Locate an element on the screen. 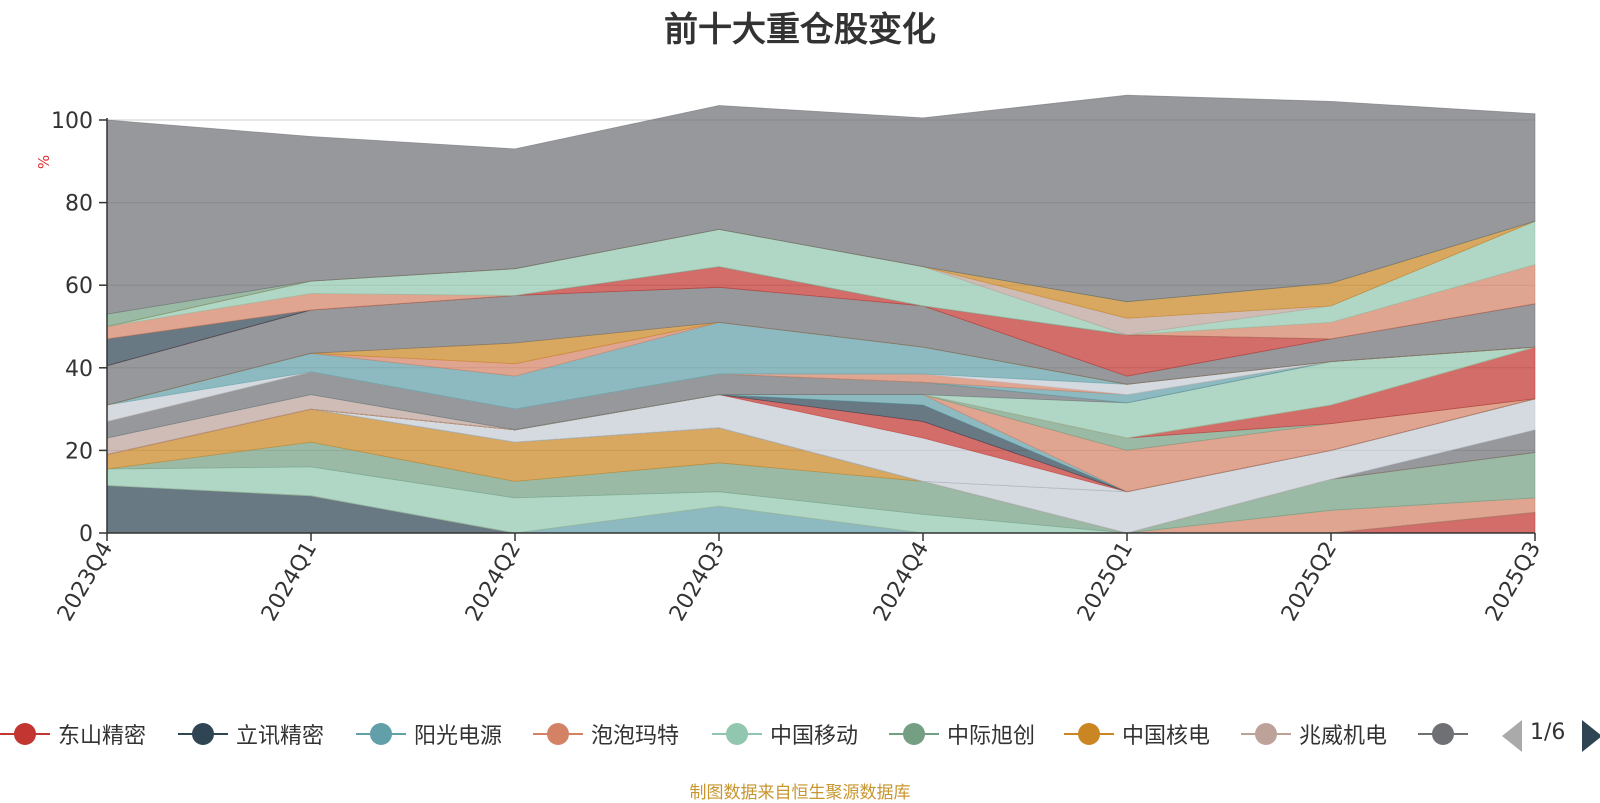 This screenshot has height=803, width=1600. y-axis-unit: % is located at coordinates (44, 162).